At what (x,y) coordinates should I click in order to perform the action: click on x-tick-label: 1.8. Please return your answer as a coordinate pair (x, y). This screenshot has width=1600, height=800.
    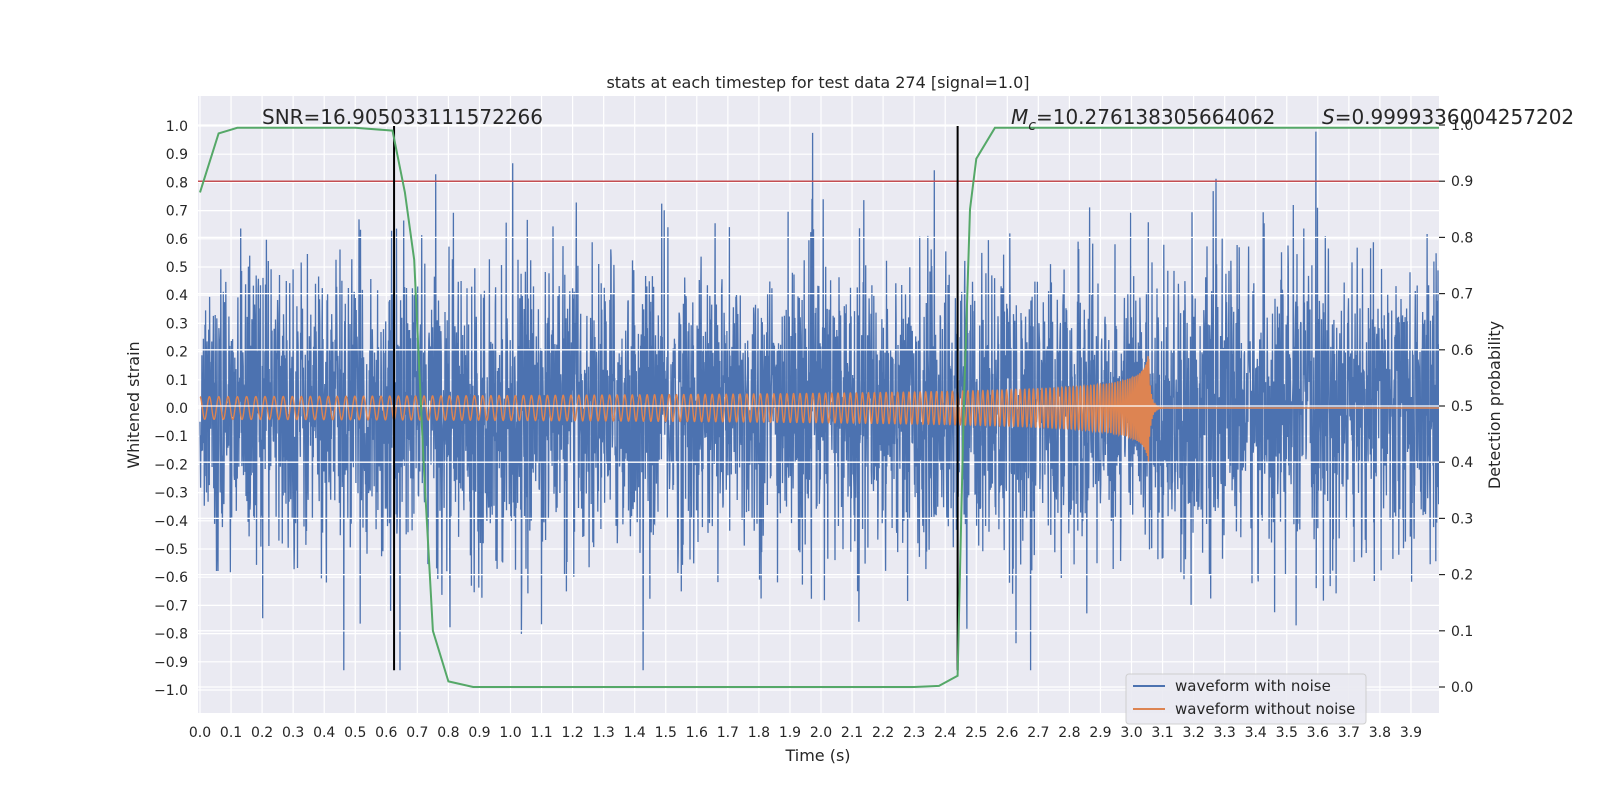
    Looking at the image, I should click on (759, 733).